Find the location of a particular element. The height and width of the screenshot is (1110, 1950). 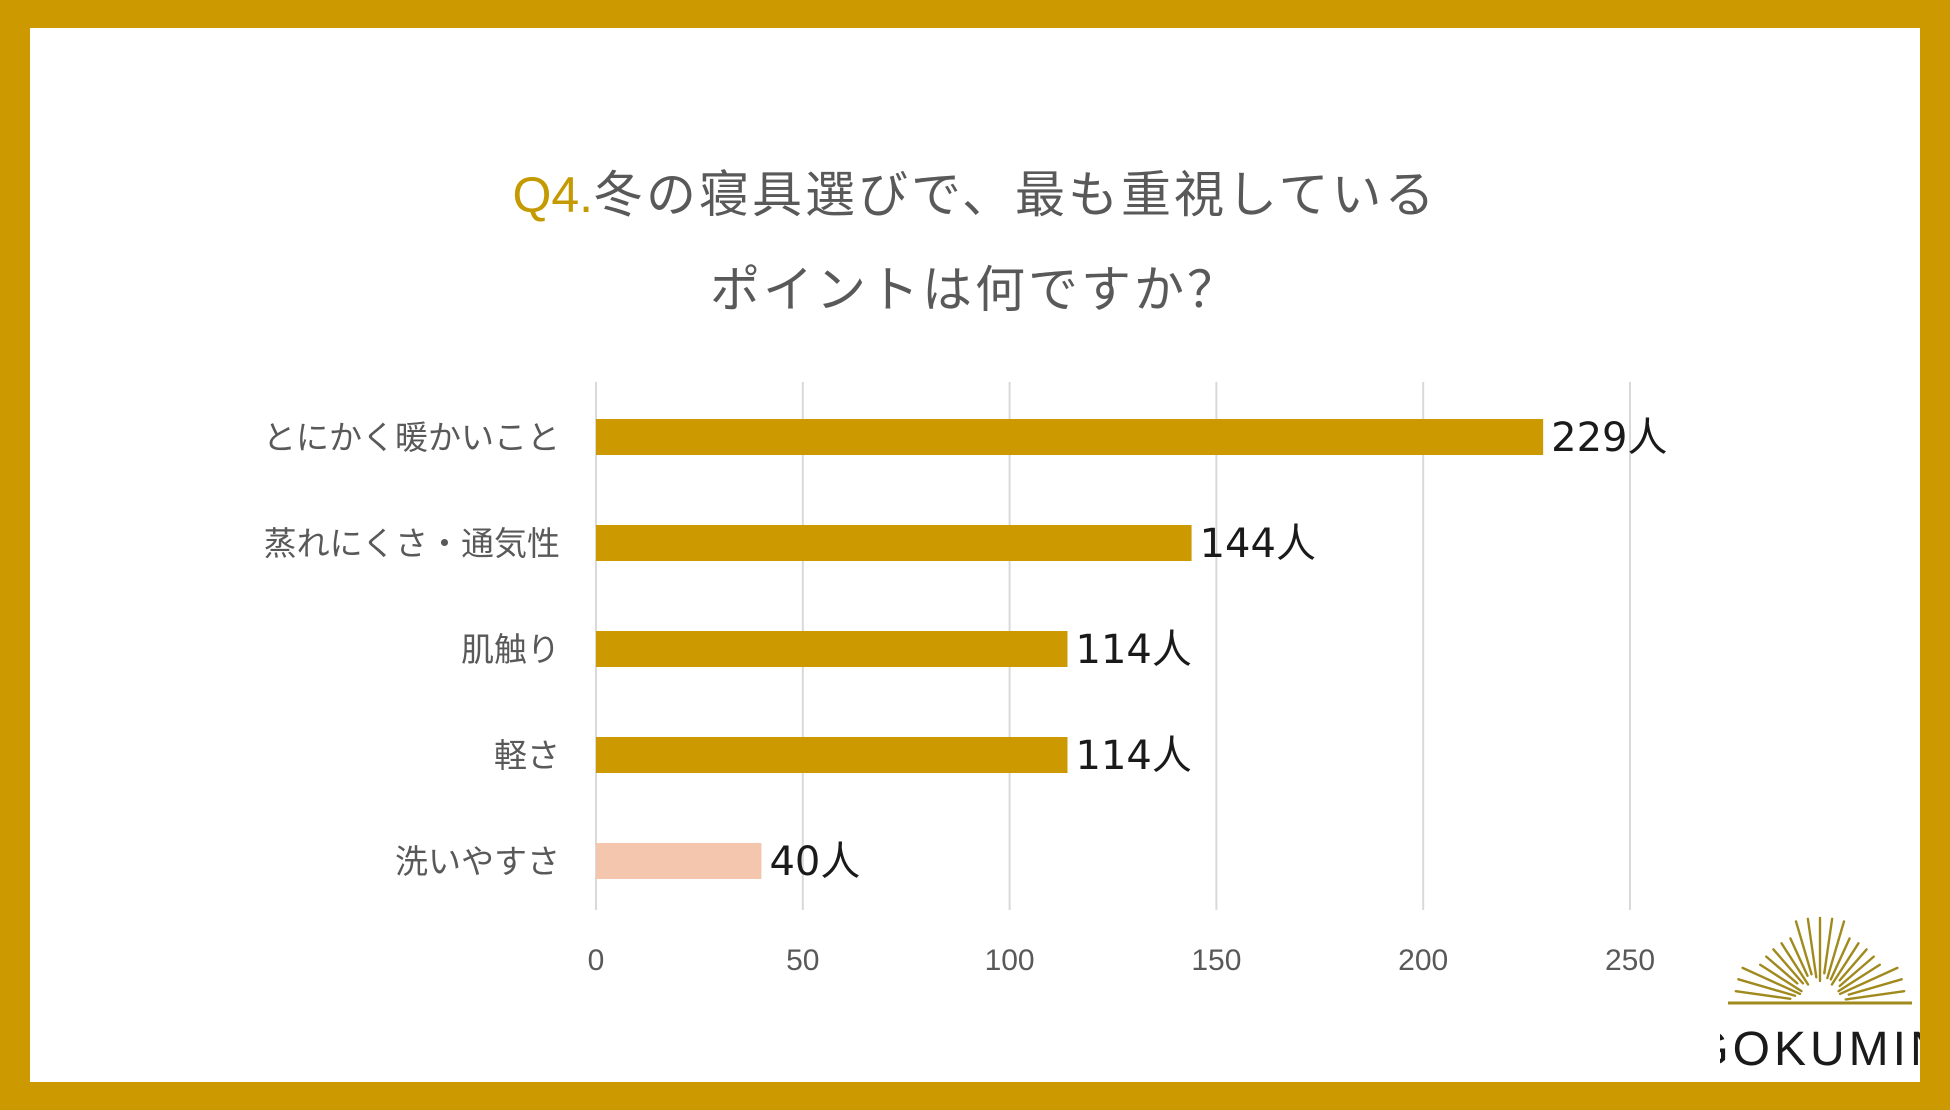

logo-text: GOKUMIN is located at coordinates (1820, 1049).